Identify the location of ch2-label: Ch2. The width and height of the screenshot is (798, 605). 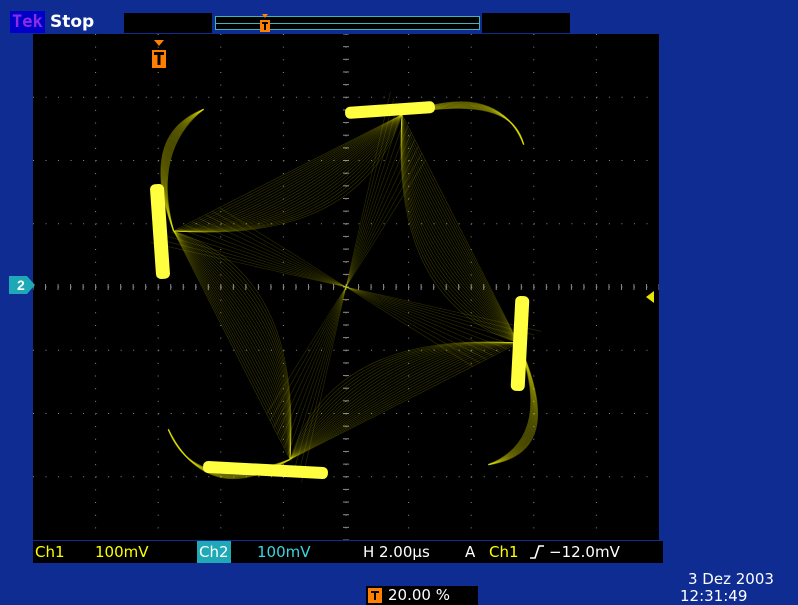
(214, 552).